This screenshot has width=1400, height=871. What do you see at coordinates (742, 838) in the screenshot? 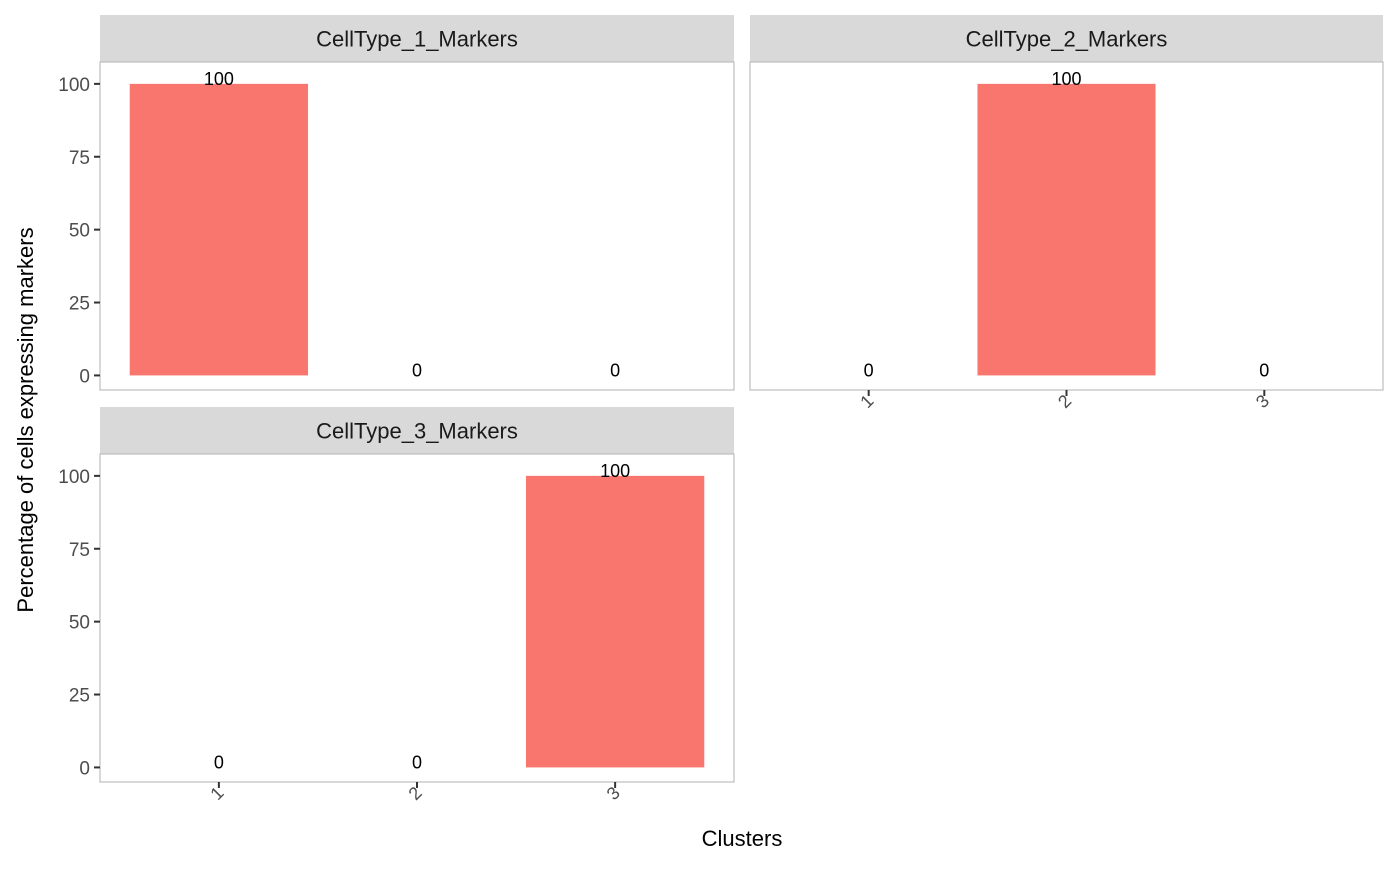
I see `x-axis-title: Clusters` at bounding box center [742, 838].